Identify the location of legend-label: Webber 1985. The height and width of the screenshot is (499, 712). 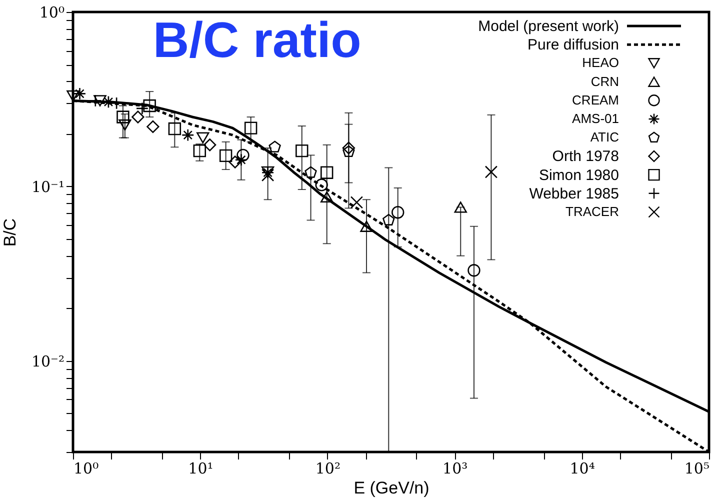
(574, 193).